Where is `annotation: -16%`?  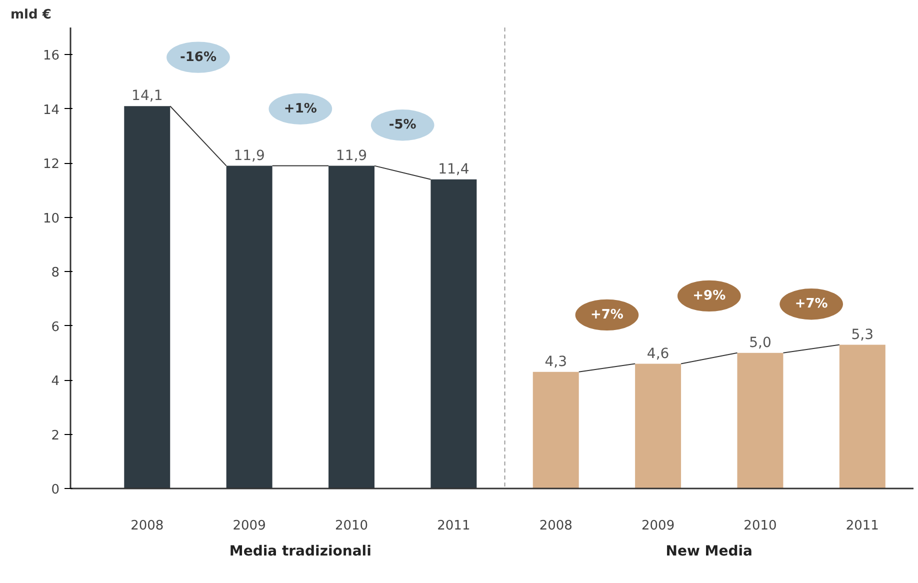
annotation: -16% is located at coordinates (198, 57).